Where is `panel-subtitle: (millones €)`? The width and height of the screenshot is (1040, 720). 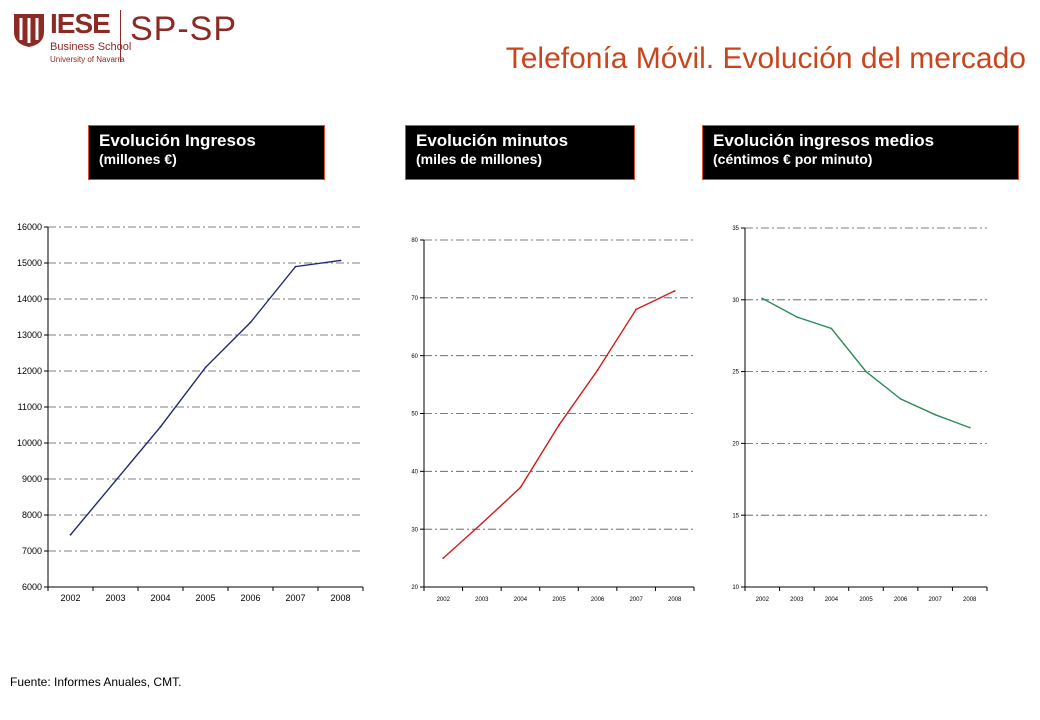 panel-subtitle: (millones €) is located at coordinates (138, 159).